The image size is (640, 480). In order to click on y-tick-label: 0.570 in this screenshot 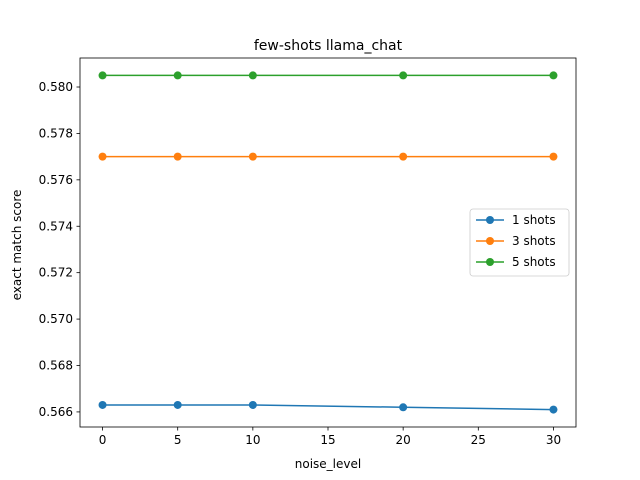, I will do `click(56, 319)`.